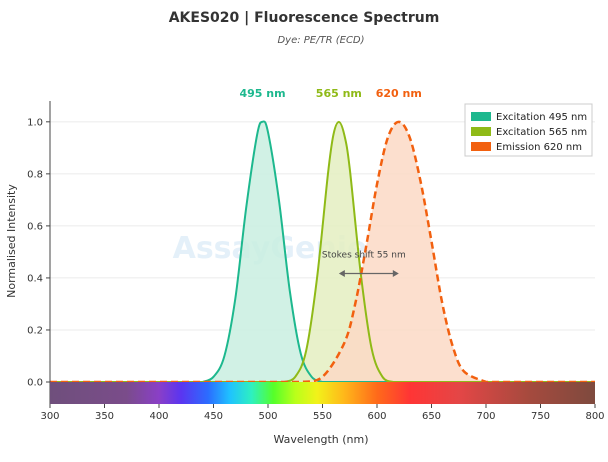 This screenshot has height=462, width=608. Describe the element at coordinates (35, 330) in the screenshot. I see `y-tick-label: 0.2` at that location.